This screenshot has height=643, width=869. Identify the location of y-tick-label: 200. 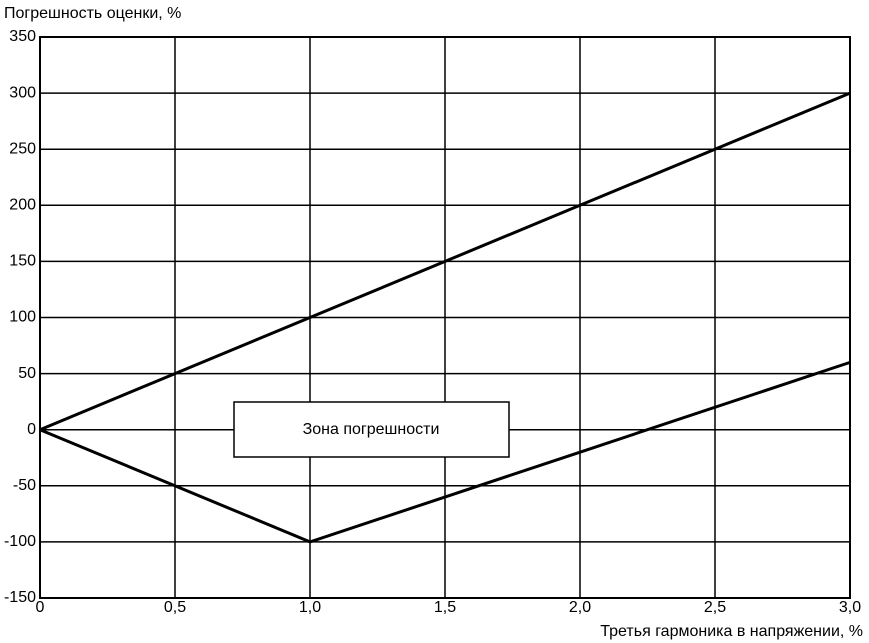
(22, 205).